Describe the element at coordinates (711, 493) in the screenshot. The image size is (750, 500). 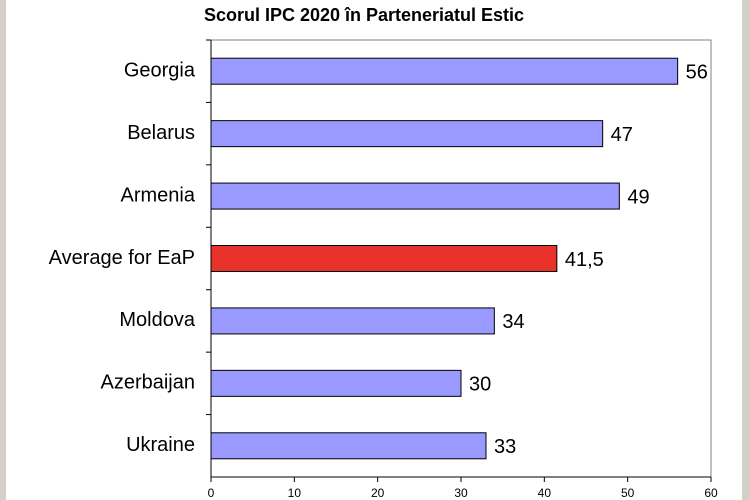
I see `x-tick-label: 60` at that location.